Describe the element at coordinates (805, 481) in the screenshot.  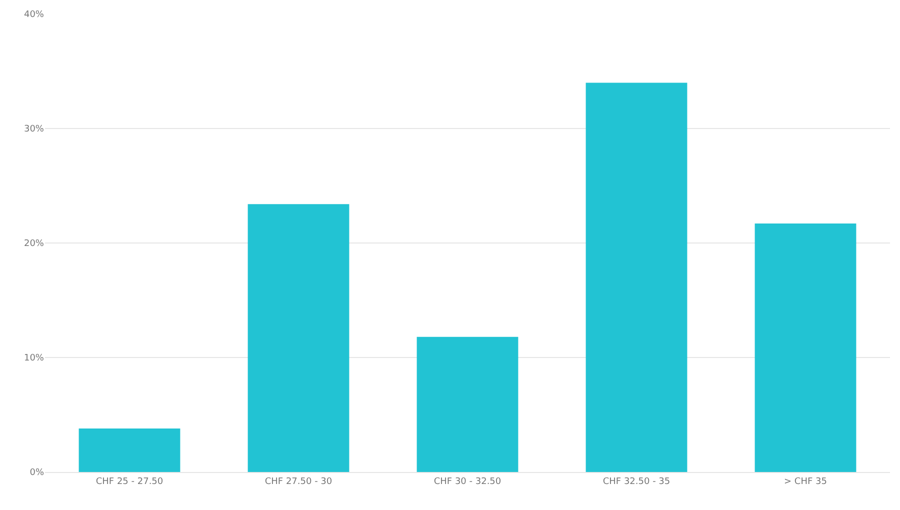
I see `x-tick-label: > CHF 35` at that location.